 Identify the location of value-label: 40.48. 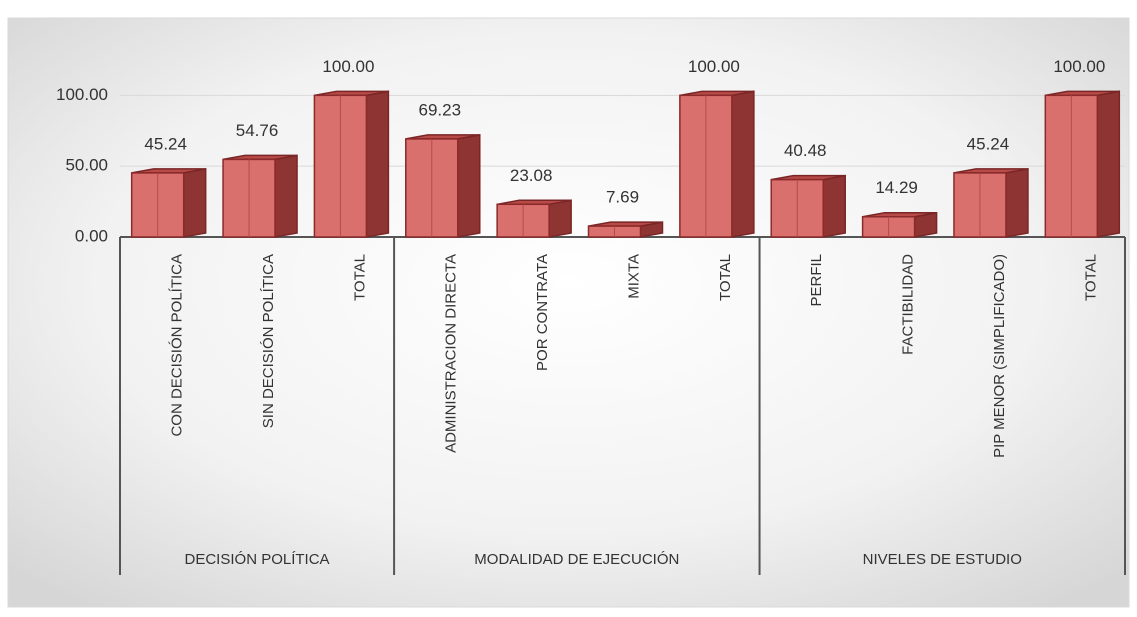
(805, 150).